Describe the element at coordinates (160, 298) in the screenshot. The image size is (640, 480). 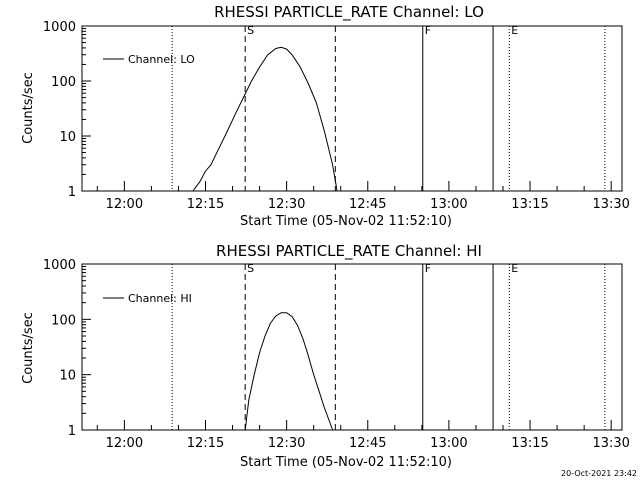
I see `legend-label: Channel: HI` at that location.